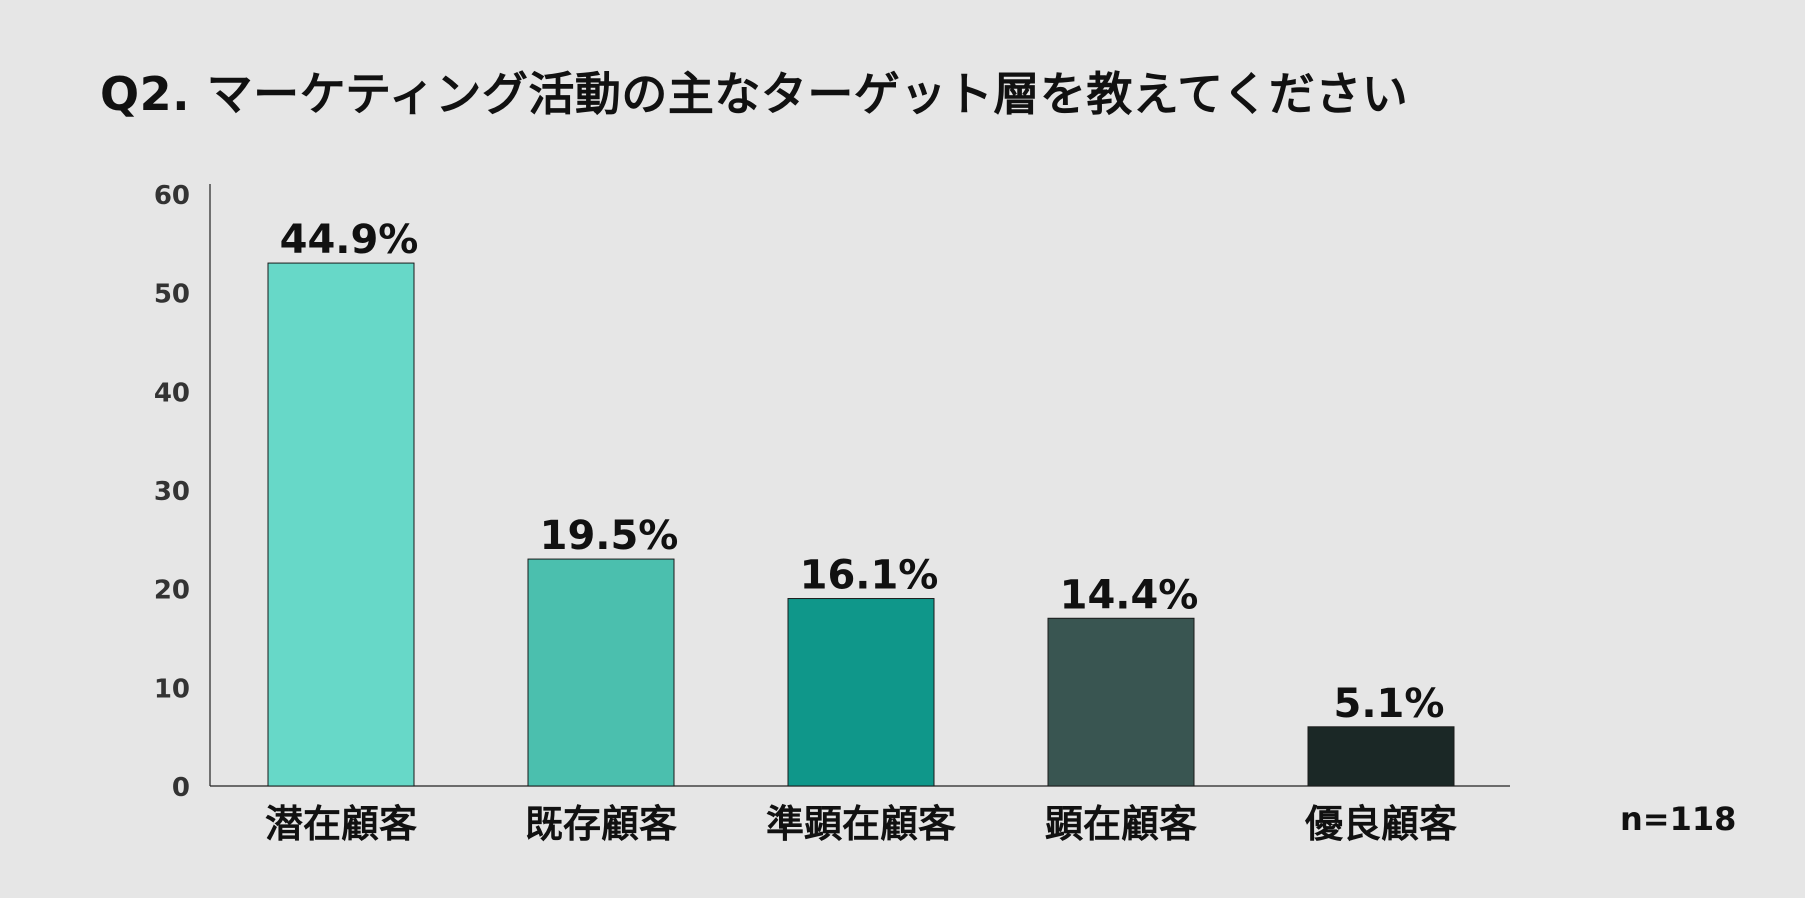  What do you see at coordinates (172, 196) in the screenshot?
I see `y-tick-label: 60` at bounding box center [172, 196].